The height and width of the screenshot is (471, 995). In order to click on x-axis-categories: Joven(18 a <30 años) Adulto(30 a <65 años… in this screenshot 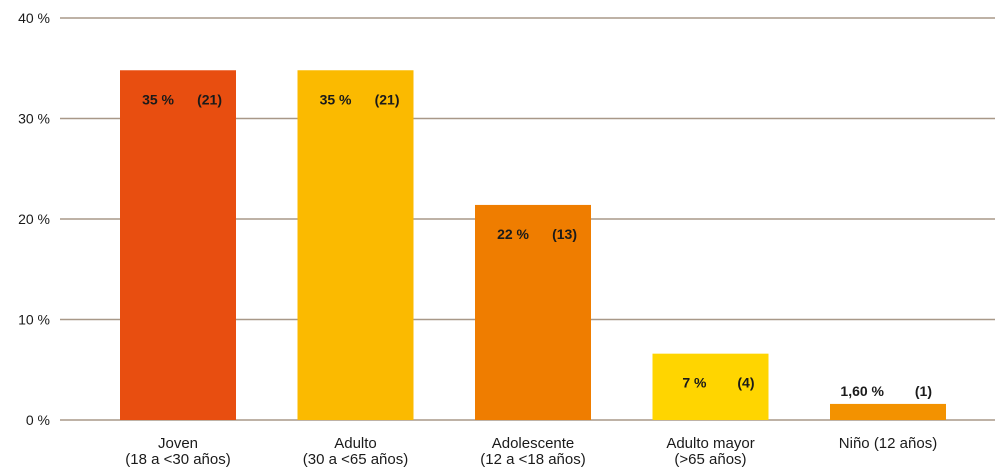, I will do `click(531, 451)`.